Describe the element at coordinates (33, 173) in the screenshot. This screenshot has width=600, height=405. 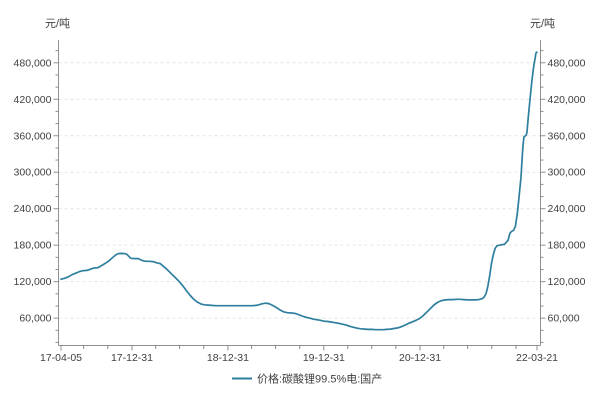
I see `y-axis-label-left: 300,000` at that location.